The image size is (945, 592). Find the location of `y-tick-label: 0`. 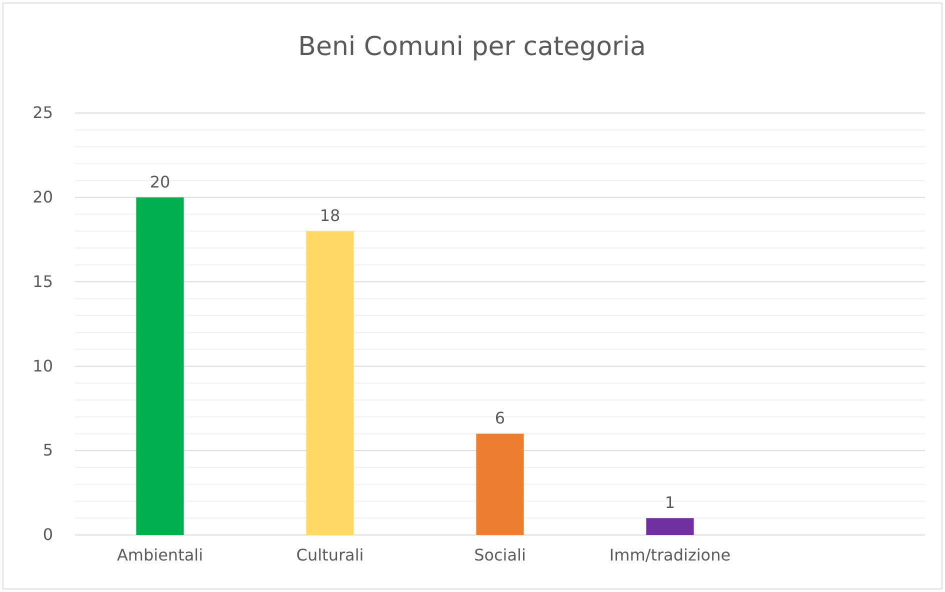

y-tick-label: 0 is located at coordinates (47, 534).